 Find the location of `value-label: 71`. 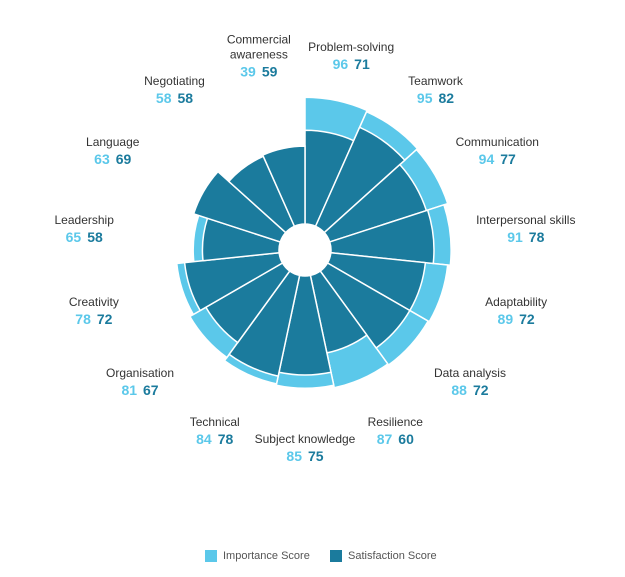

value-label: 71 is located at coordinates (362, 64).